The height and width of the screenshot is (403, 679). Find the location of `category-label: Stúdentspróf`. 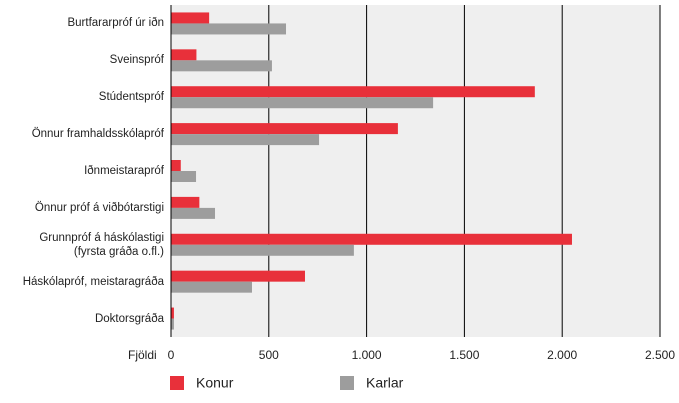

category-label: Stúdentspróf is located at coordinates (131, 97).